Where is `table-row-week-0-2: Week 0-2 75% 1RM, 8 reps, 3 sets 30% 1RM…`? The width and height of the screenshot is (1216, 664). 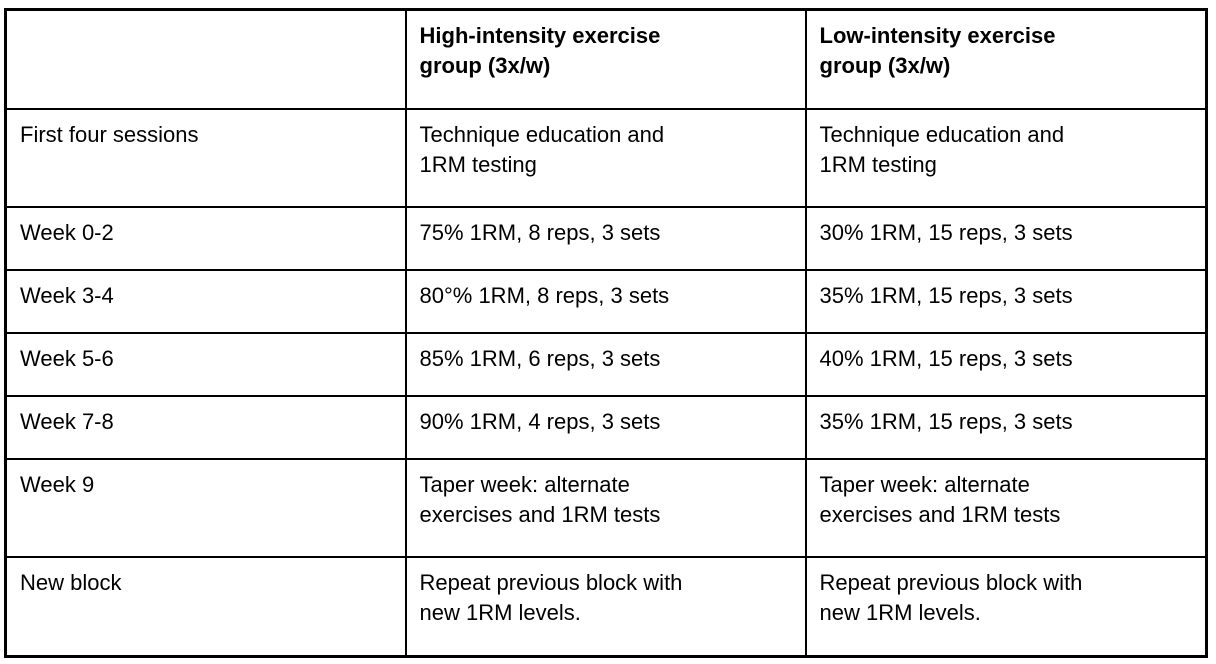
table-row-week-0-2: Week 0-2 75% 1RM, 8 reps, 3 sets 30% 1RM… is located at coordinates (606, 238).